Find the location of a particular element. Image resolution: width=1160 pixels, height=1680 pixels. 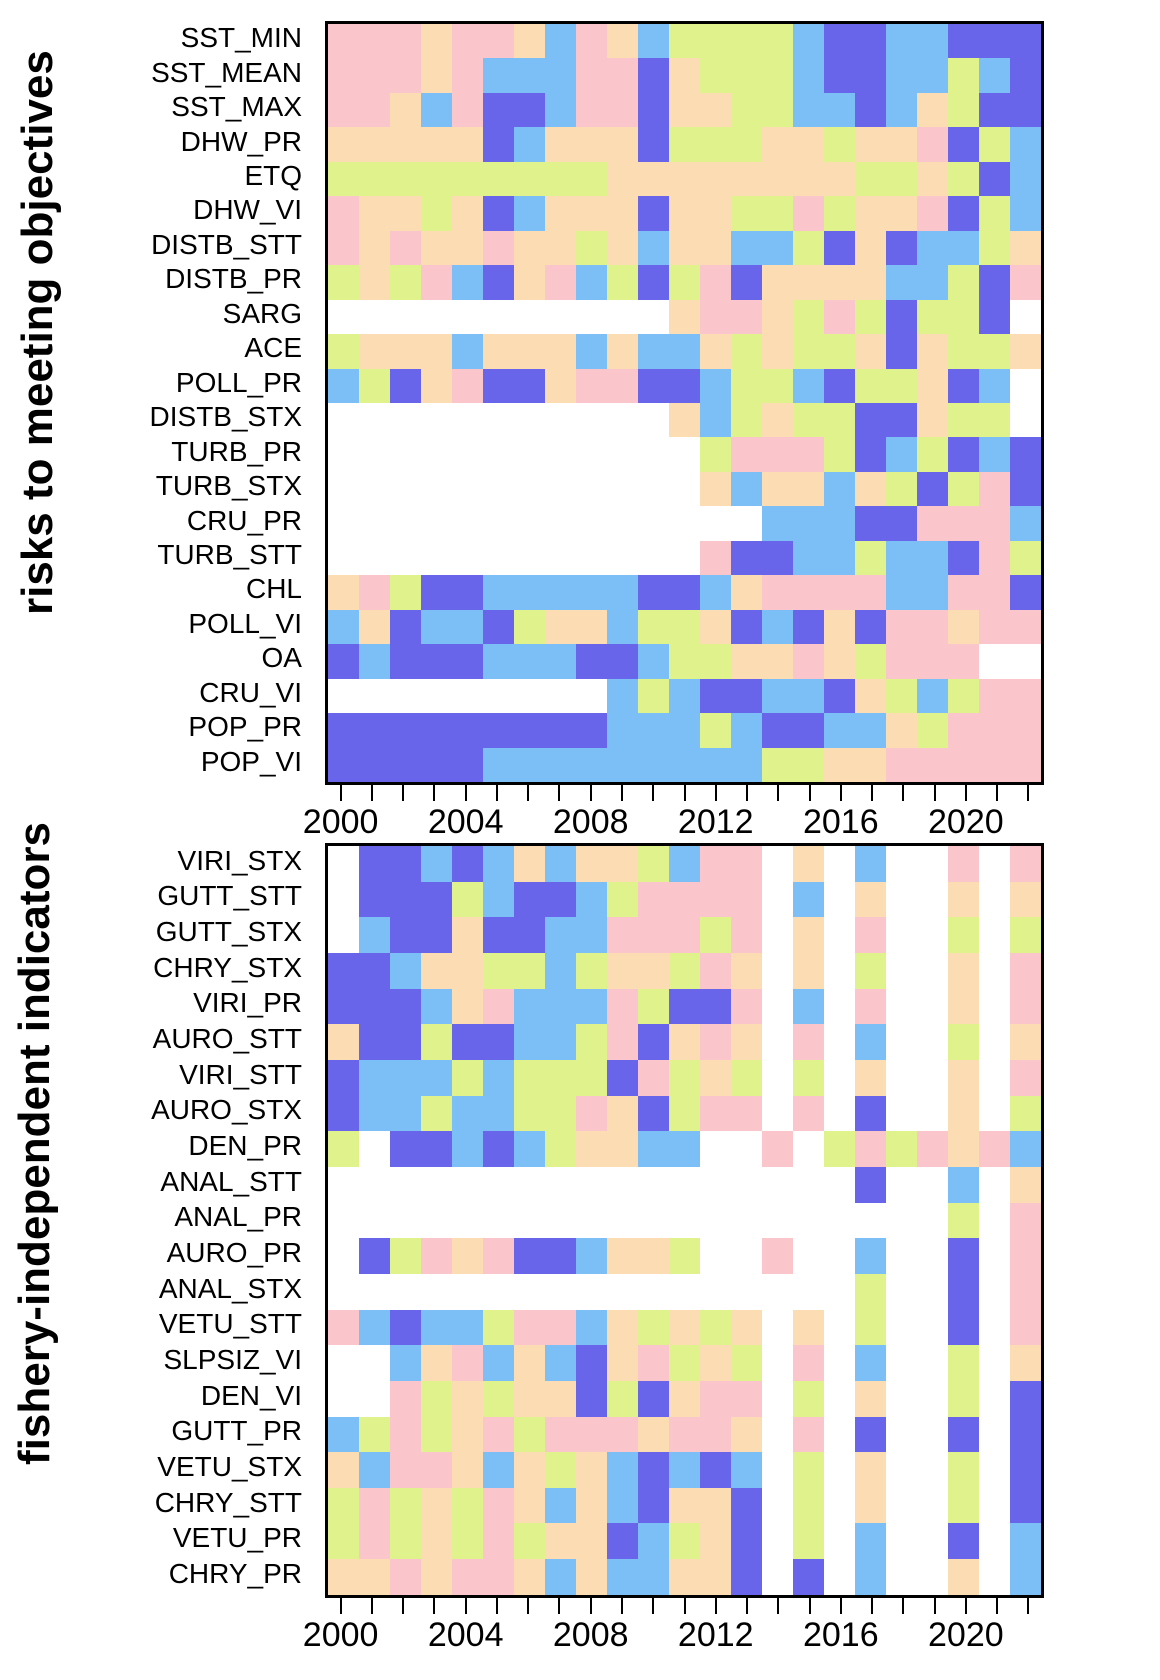

row-label: VIRI_STT is located at coordinates (240, 1074).